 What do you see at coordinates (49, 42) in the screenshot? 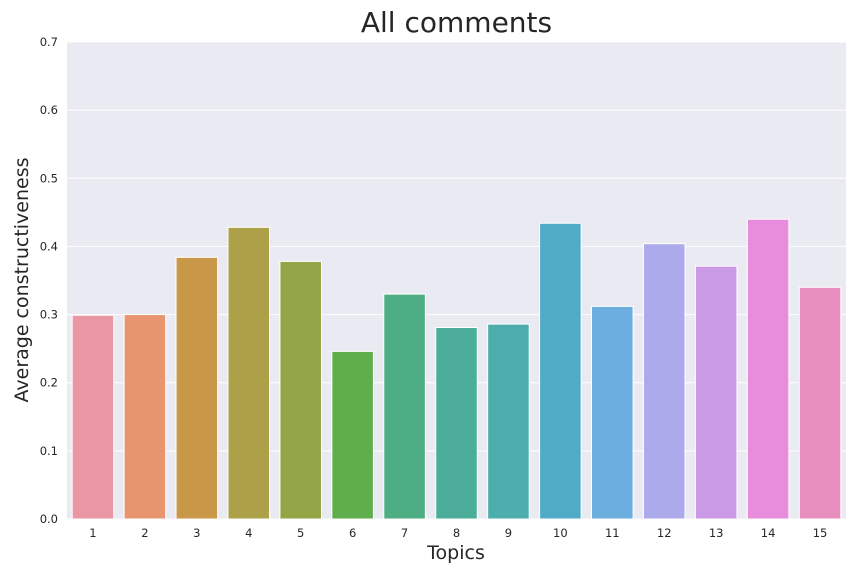
I see `y-tick-label: 0.7` at bounding box center [49, 42].